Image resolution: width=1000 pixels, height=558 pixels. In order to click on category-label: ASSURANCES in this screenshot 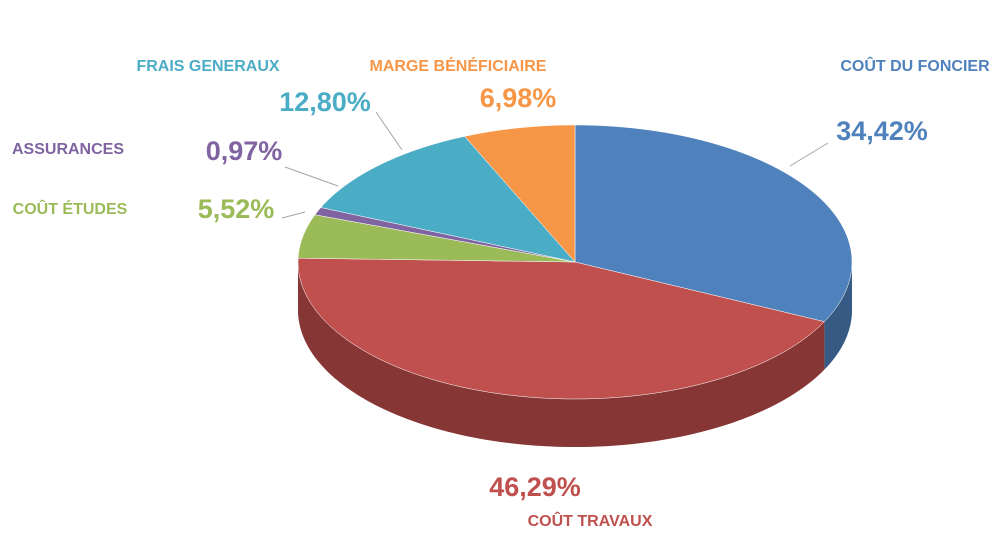, I will do `click(68, 149)`.